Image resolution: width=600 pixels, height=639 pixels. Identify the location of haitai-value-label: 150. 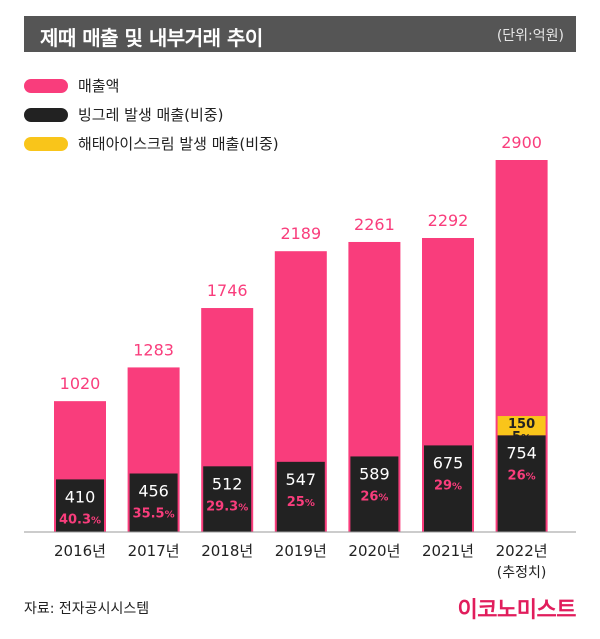
(521, 424).